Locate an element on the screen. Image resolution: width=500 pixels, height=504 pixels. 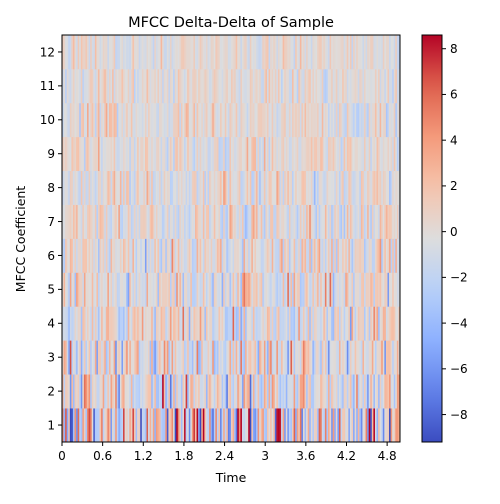
x-tick-label: 4.2 is located at coordinates (346, 456).